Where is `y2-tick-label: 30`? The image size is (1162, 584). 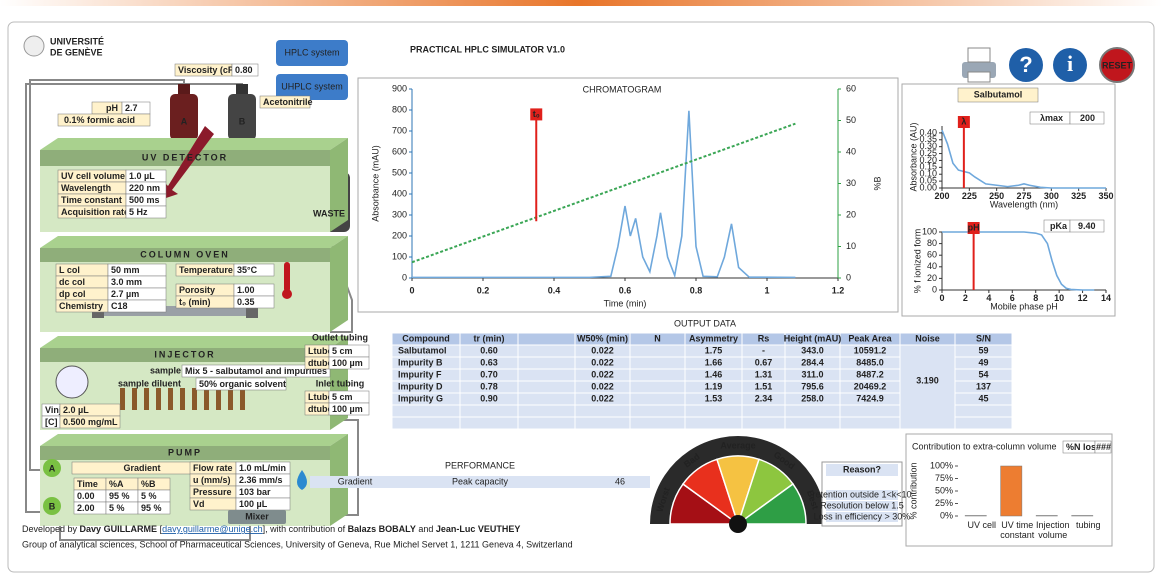
y2-tick-label: 30 is located at coordinates (851, 183).